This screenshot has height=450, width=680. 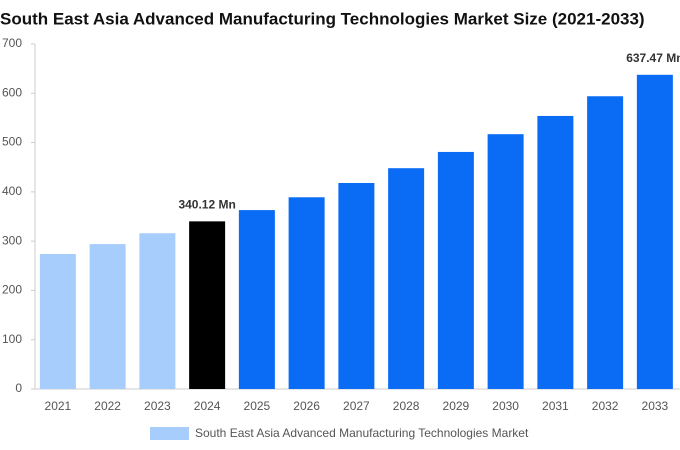 I want to click on x-tick-label: 2022, so click(x=107, y=406).